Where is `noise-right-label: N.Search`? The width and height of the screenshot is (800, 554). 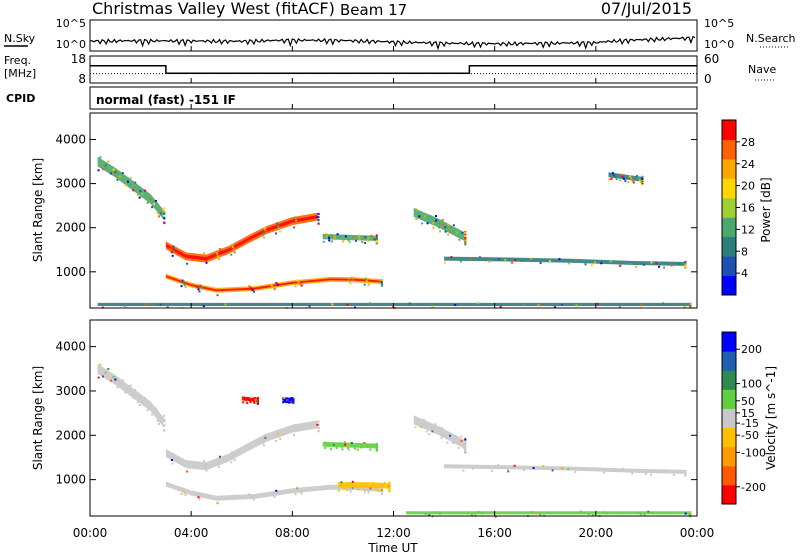 noise-right-label: N.Search is located at coordinates (771, 38).